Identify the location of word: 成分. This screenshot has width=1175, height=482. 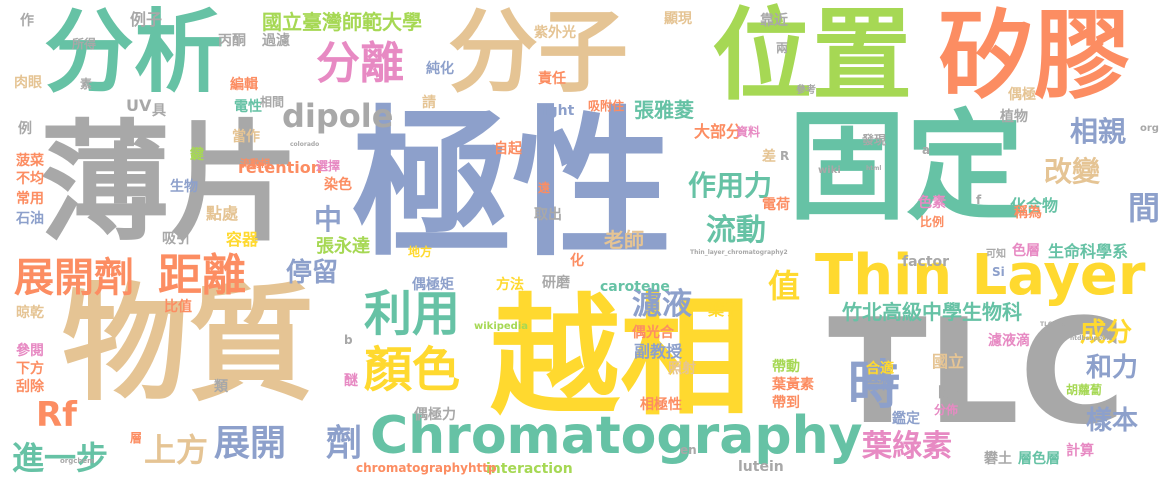
(1106, 333).